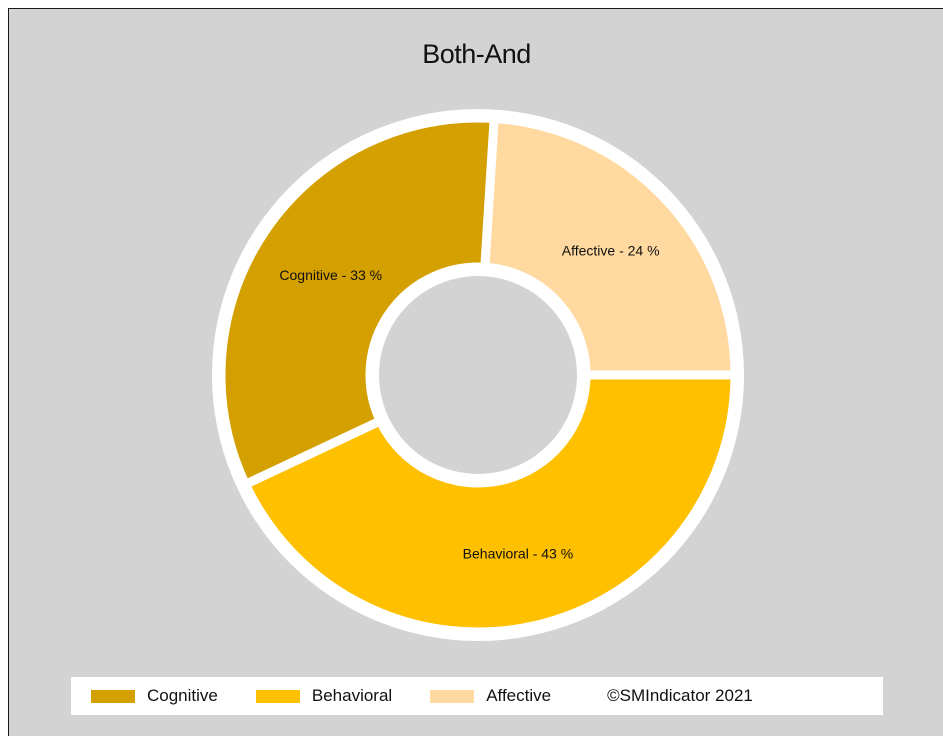 This screenshot has height=737, width=943. I want to click on legend-item-cognitive: Cognitive, so click(154, 696).